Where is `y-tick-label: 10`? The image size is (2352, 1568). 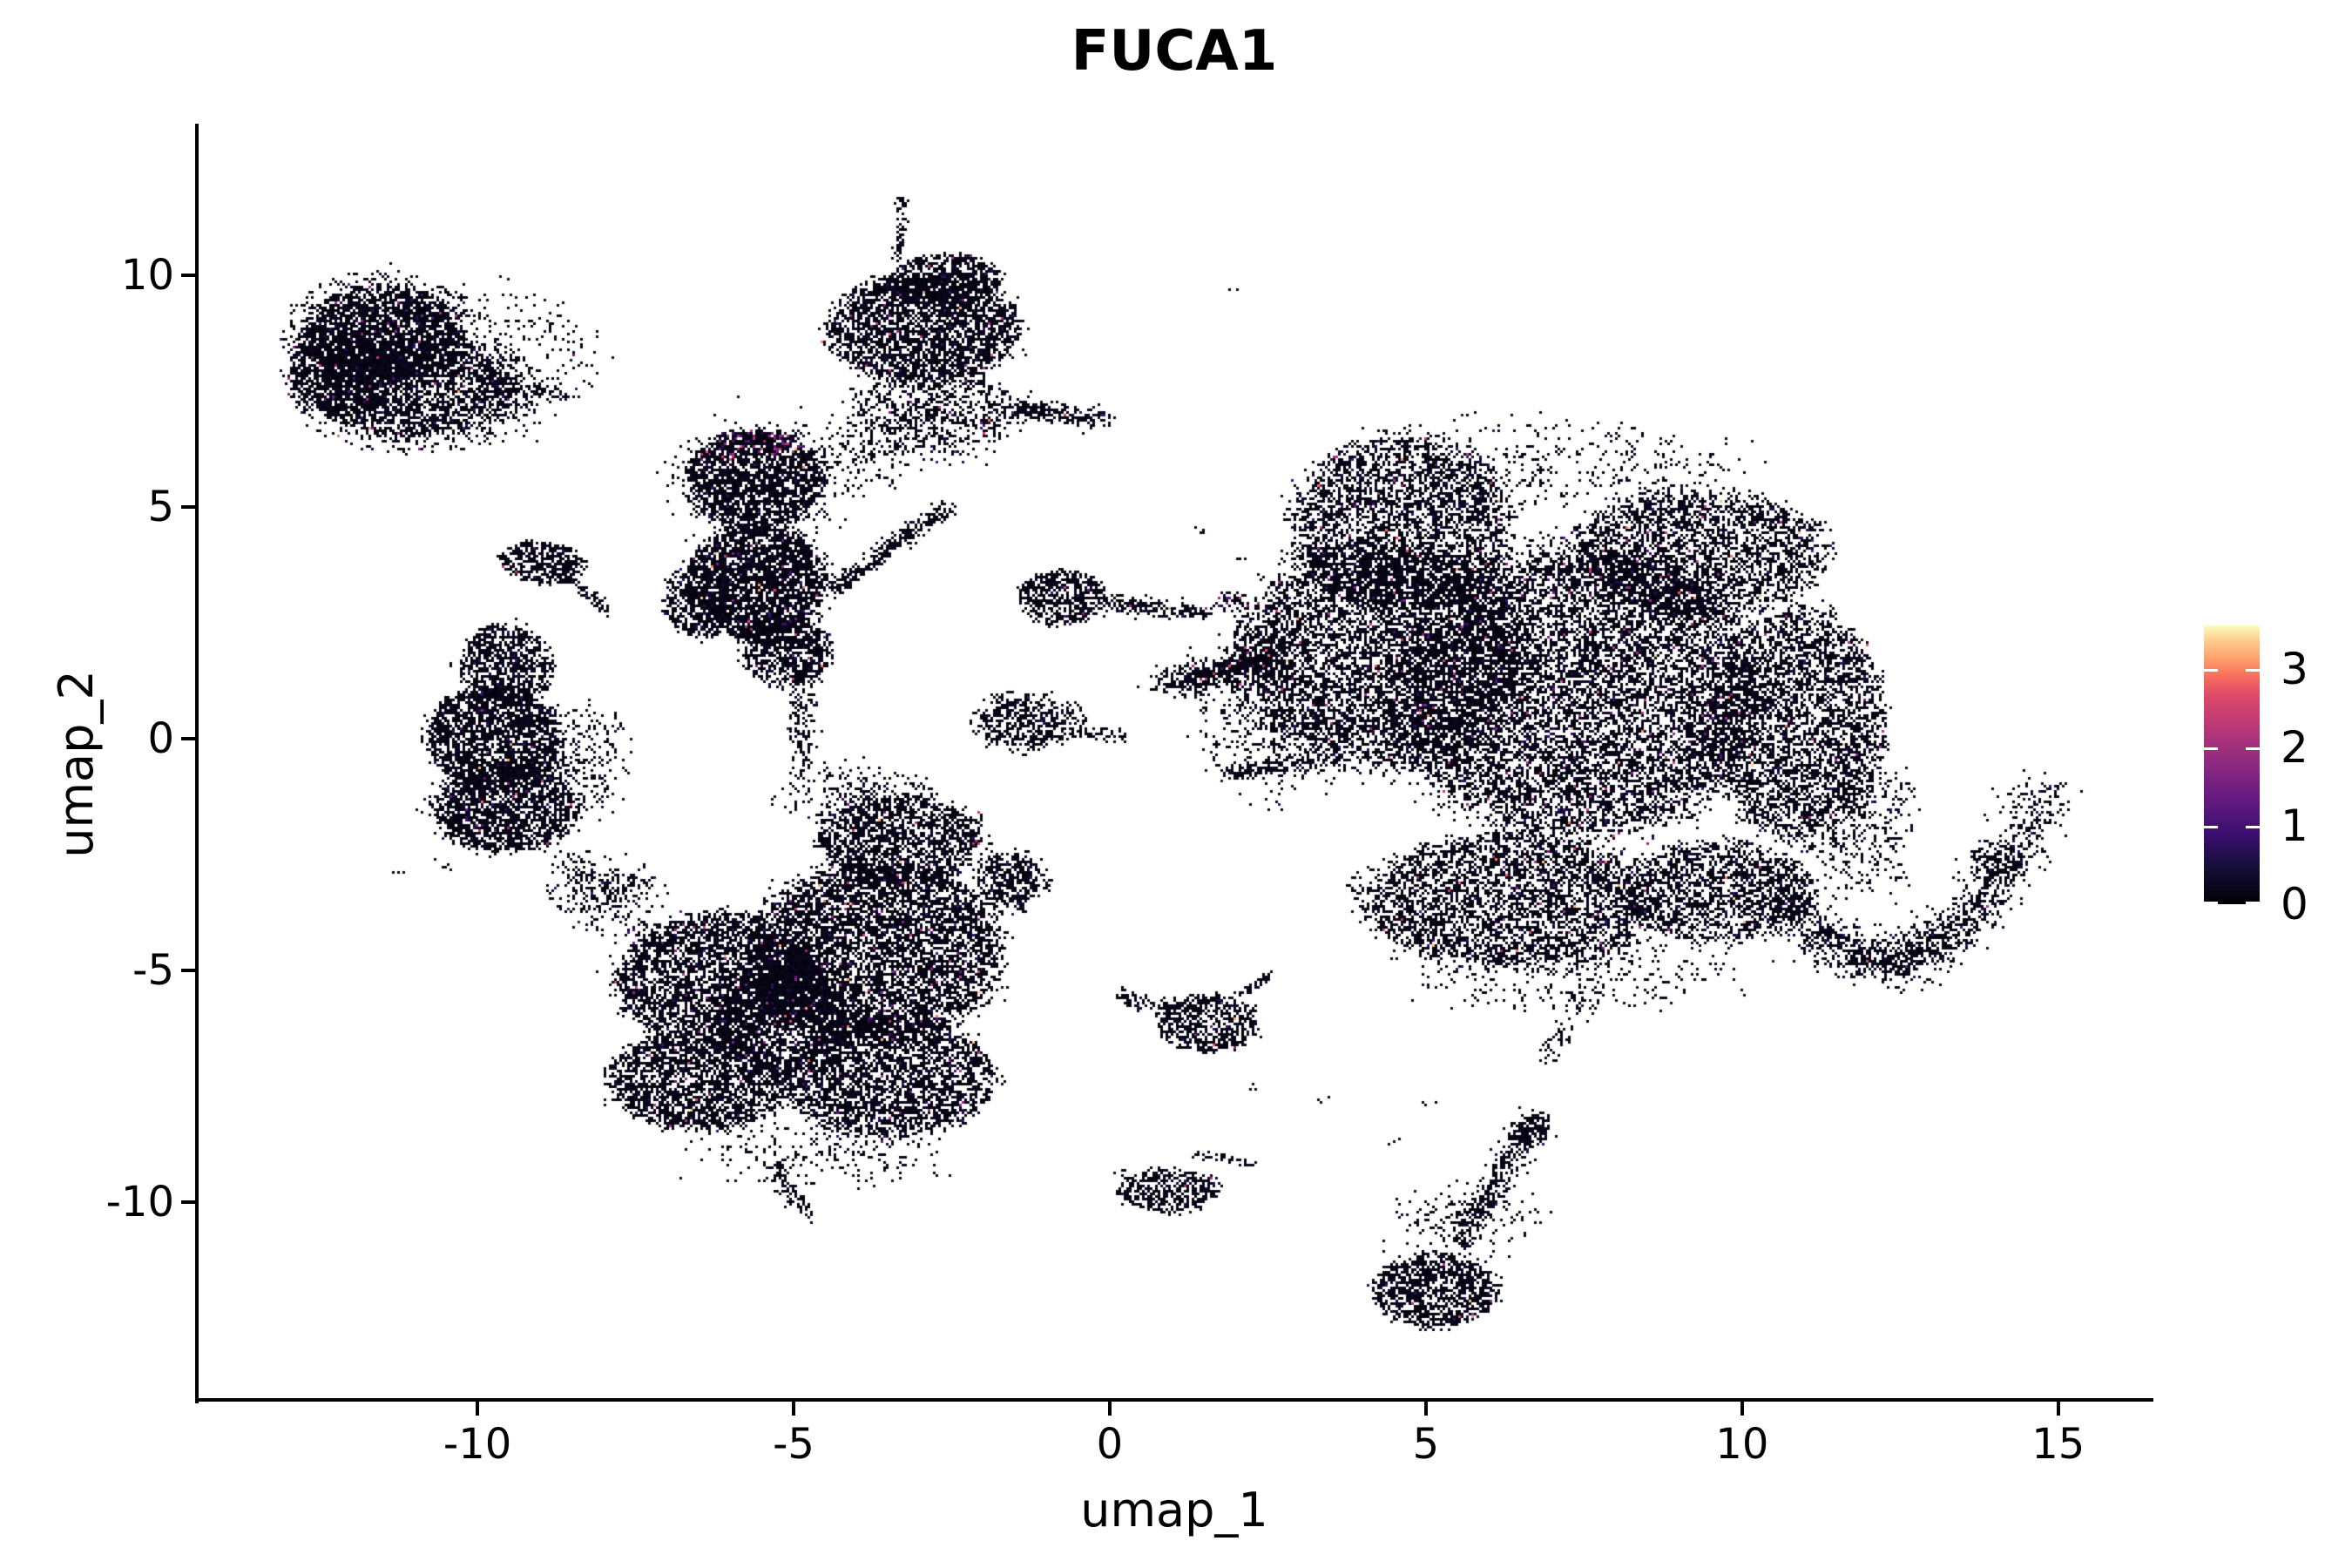 y-tick-label: 10 is located at coordinates (147, 275).